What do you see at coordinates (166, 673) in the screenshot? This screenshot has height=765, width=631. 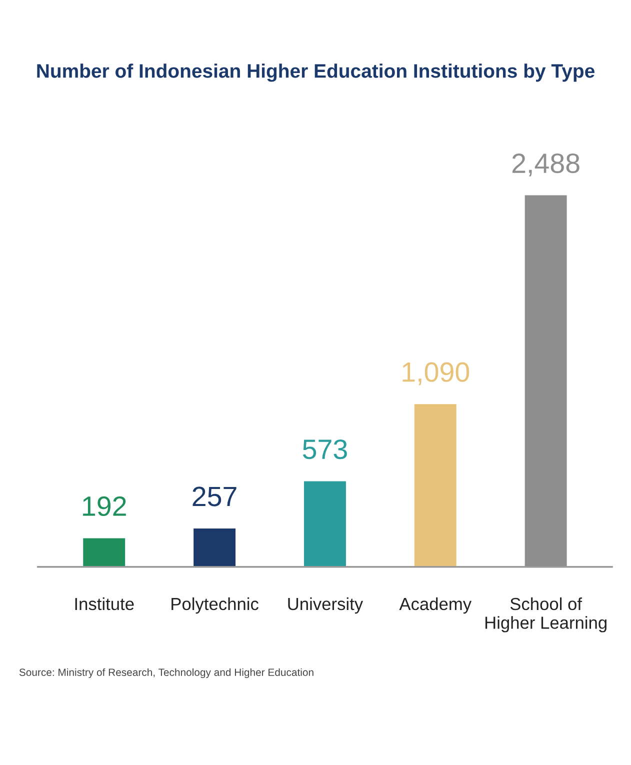 I see `source-note: Source: Ministry of Research, Technology and Higher Education` at bounding box center [166, 673].